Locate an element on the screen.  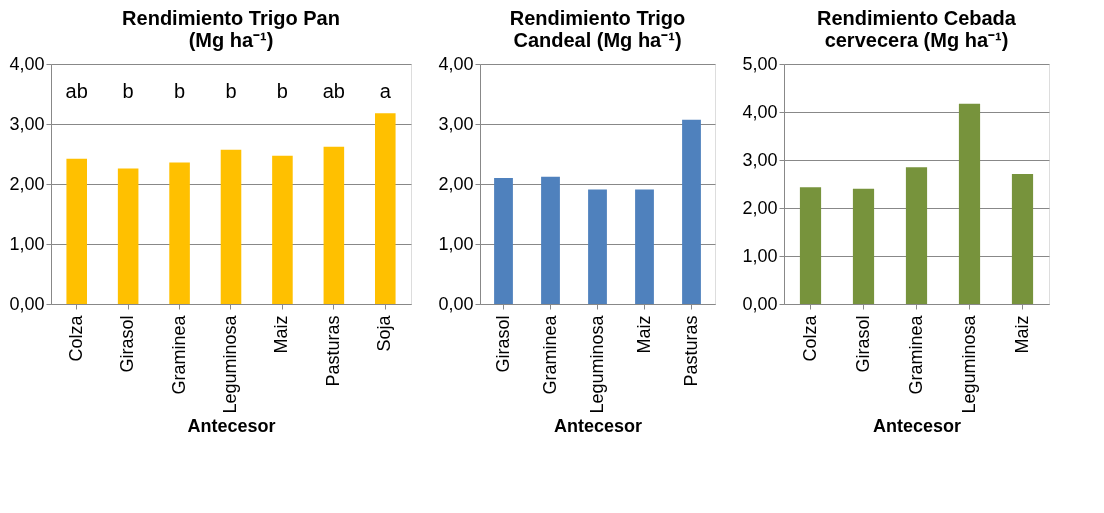
x-tick-label: Soja is located at coordinates (384, 333).